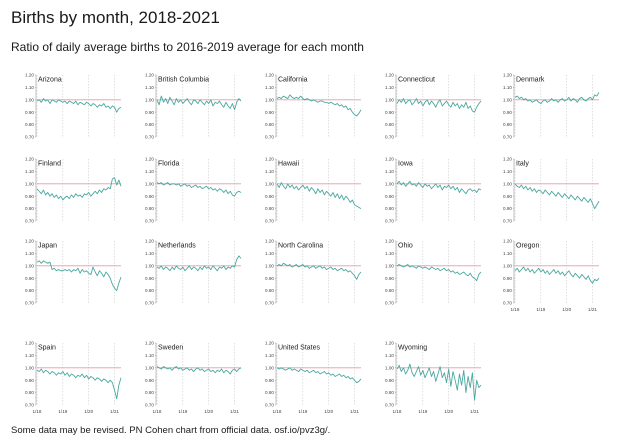 The image size is (620, 448). Describe the element at coordinates (522, 164) in the screenshot. I see `panel-label: Italy` at that location.